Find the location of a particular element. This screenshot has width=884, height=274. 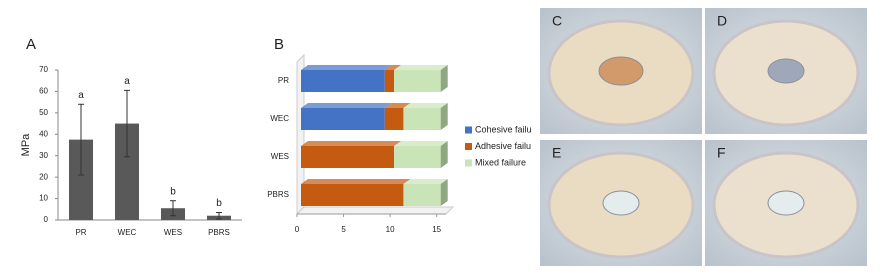

x-tick-label: 5 is located at coordinates (343, 229).